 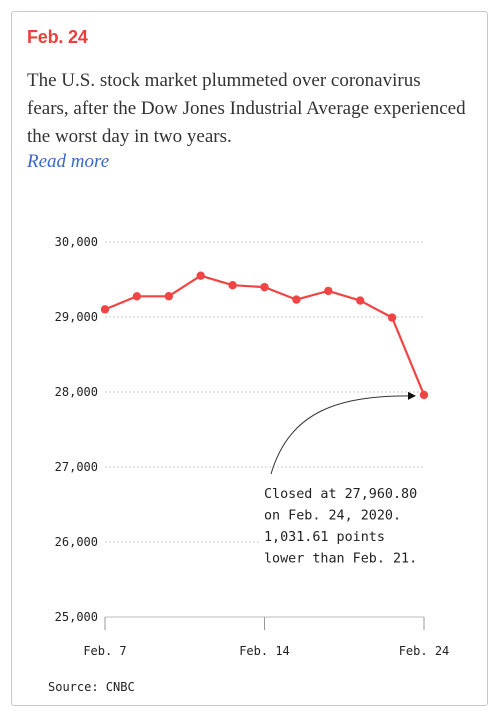 I want to click on y-tick-label: 28,000, so click(x=76, y=392).